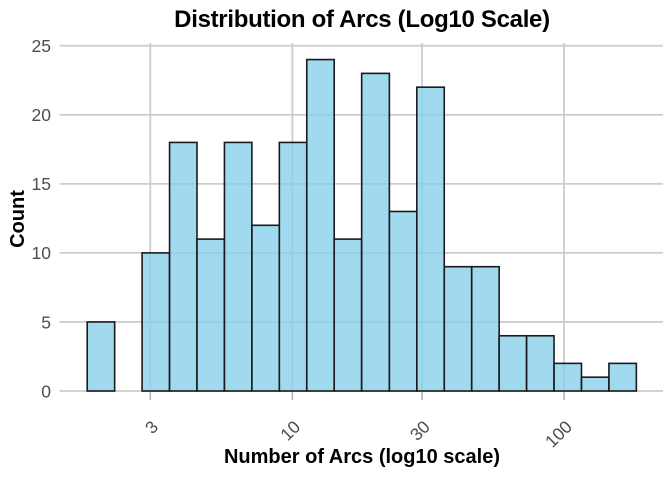  Describe the element at coordinates (290, 430) in the screenshot. I see `x-tick-label: 10` at that location.